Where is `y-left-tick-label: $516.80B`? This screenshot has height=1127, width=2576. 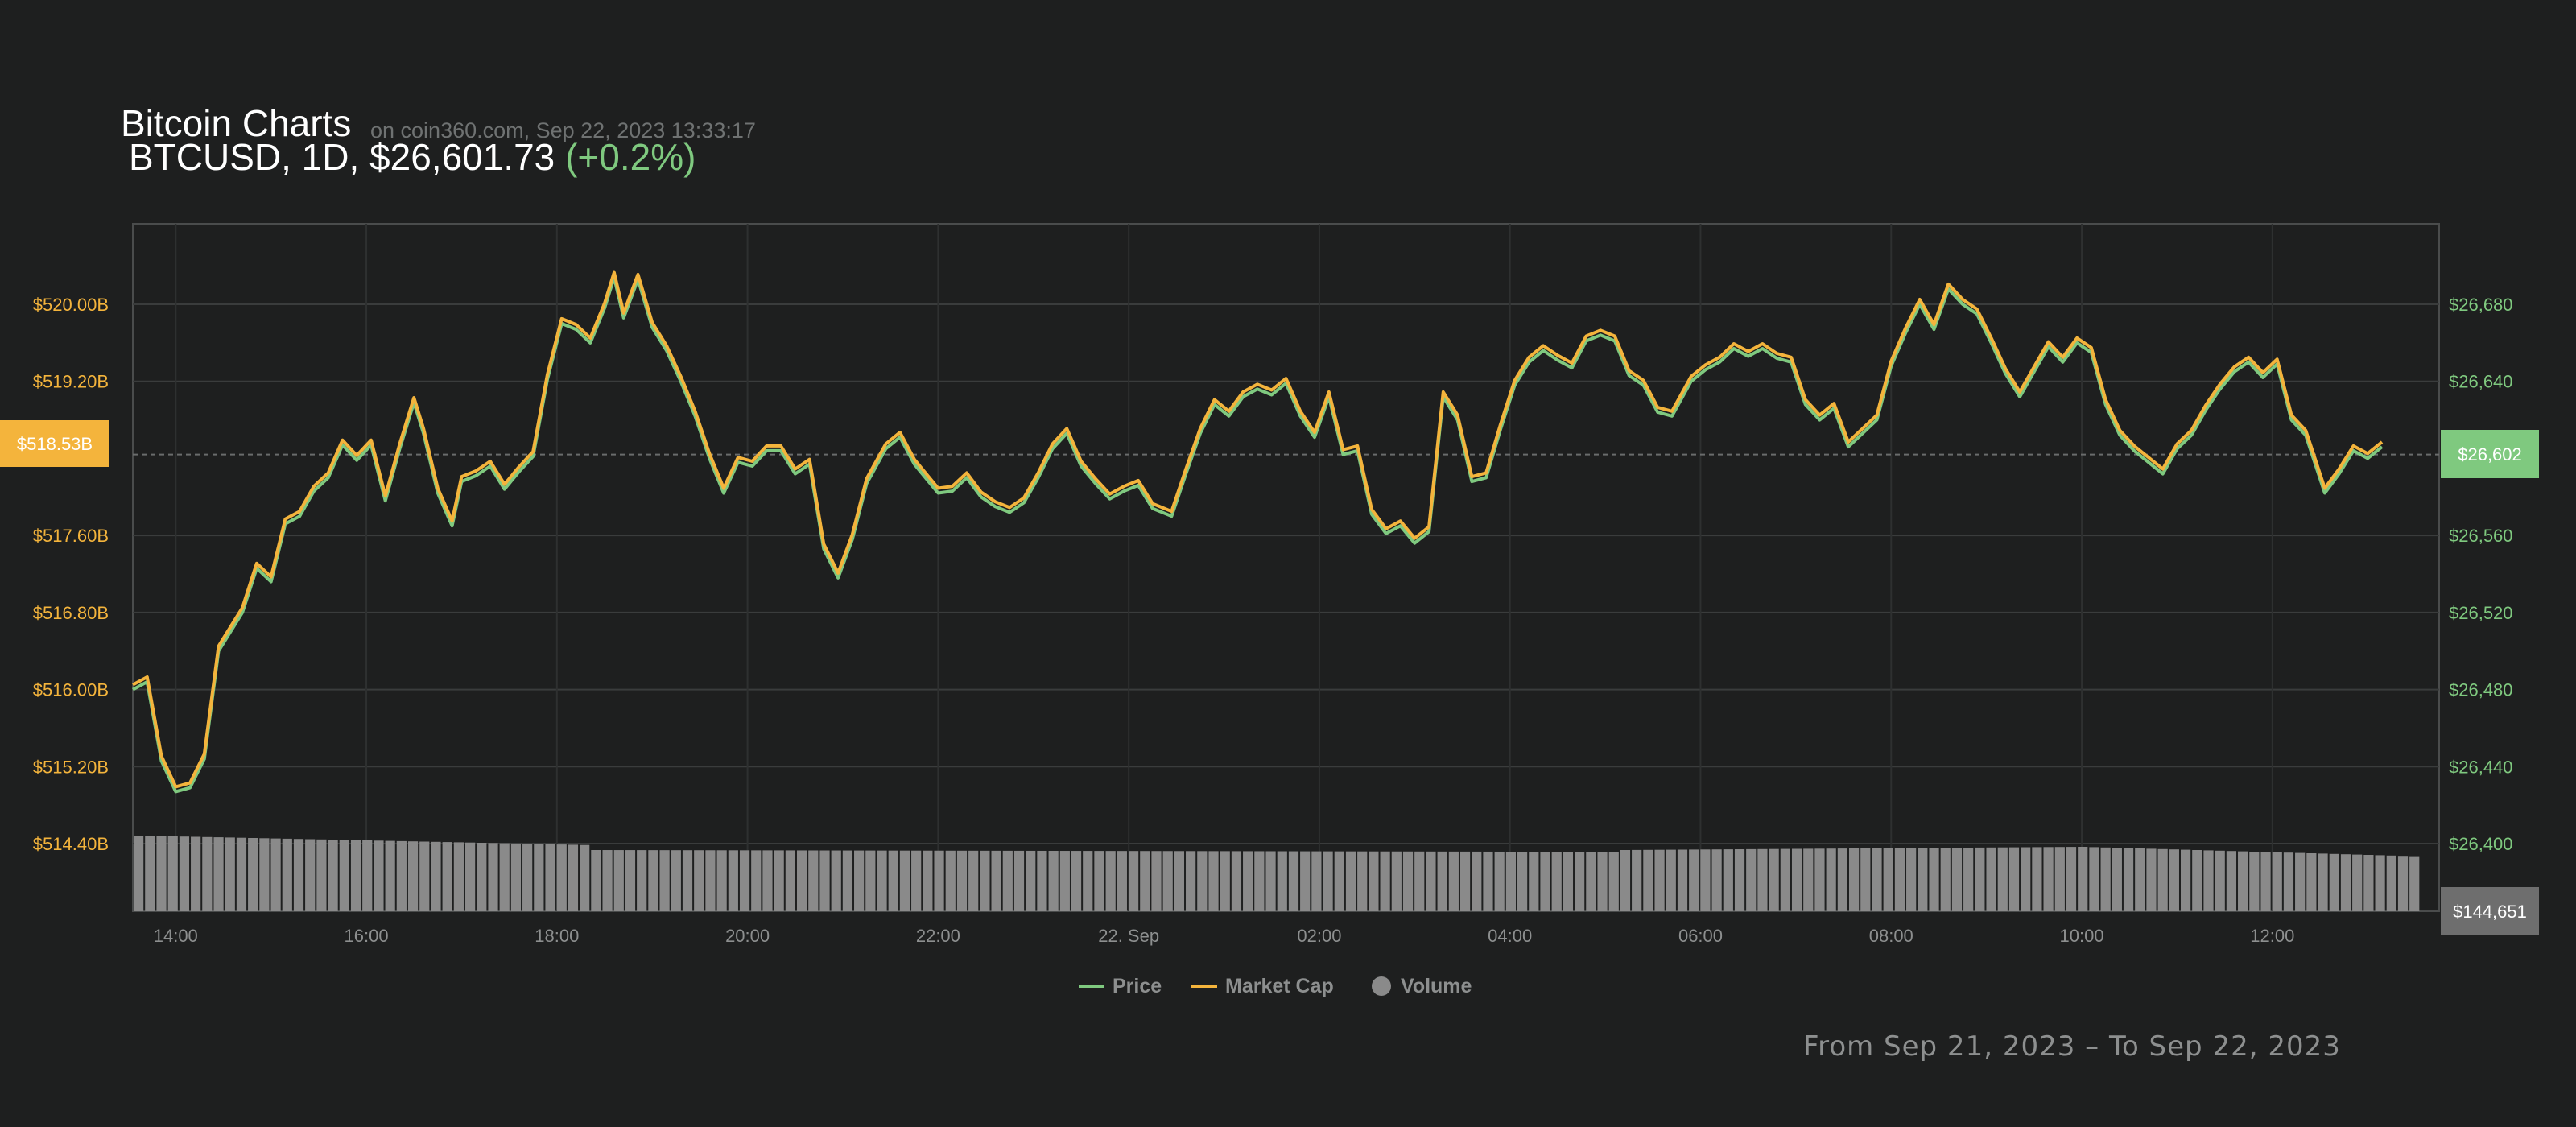 y-left-tick-label: $516.80B is located at coordinates (71, 613).